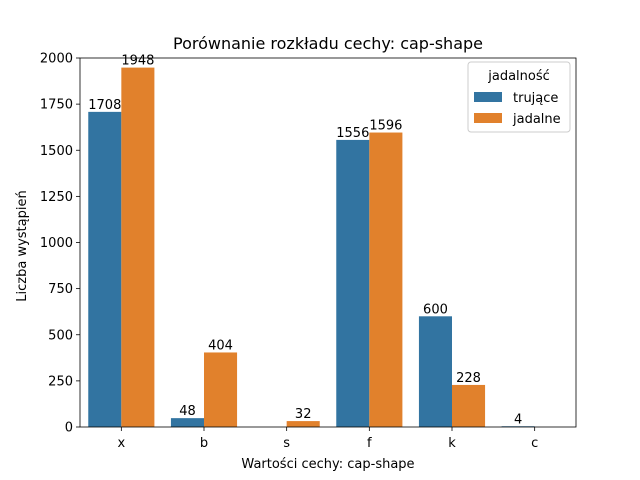 The width and height of the screenshot is (640, 480). I want to click on y-tick-label: 500, so click(60, 335).